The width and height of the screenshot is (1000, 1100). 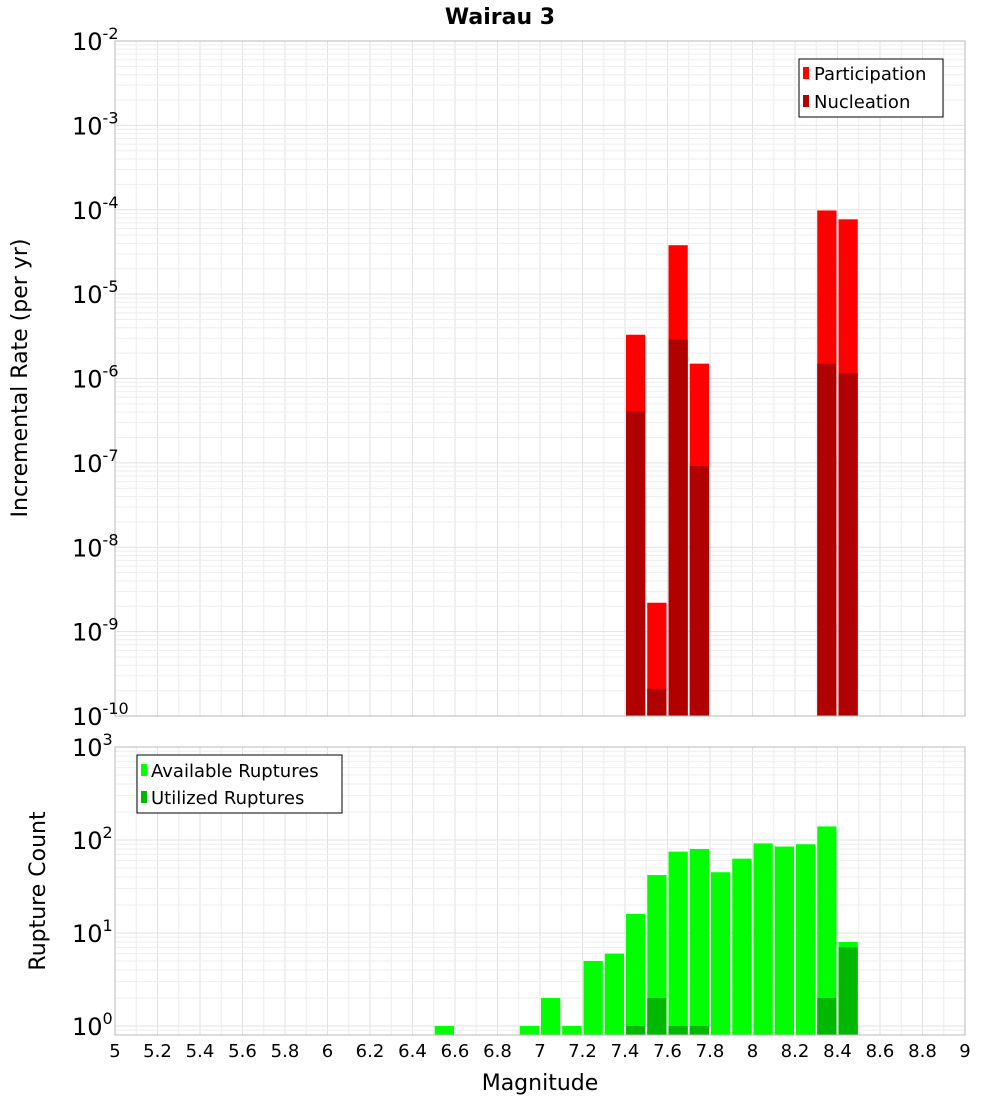 What do you see at coordinates (95, 546) in the screenshot?
I see `rate-y-tick-label: 10⁻⁸` at bounding box center [95, 546].